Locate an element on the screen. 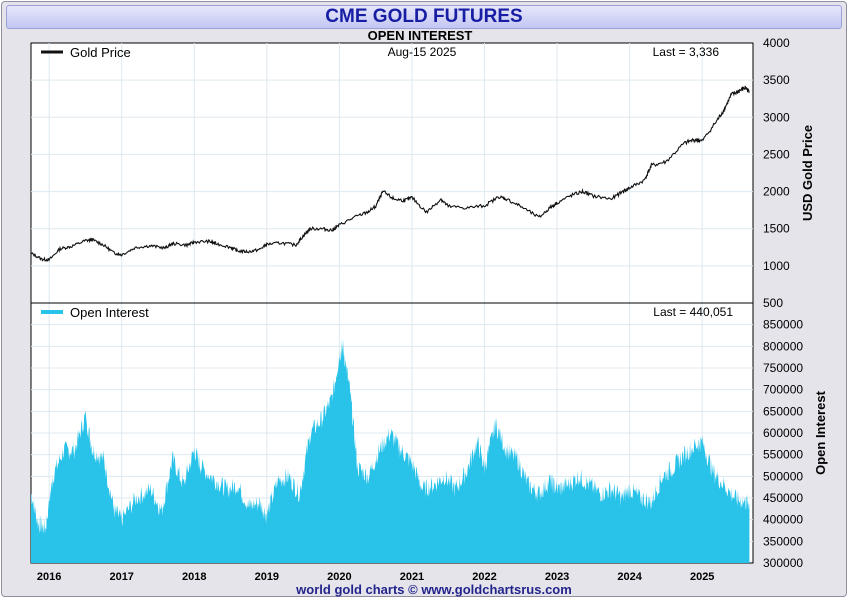 This screenshot has height=600, width=850. price-last-label: Last = 3,336 is located at coordinates (686, 52).